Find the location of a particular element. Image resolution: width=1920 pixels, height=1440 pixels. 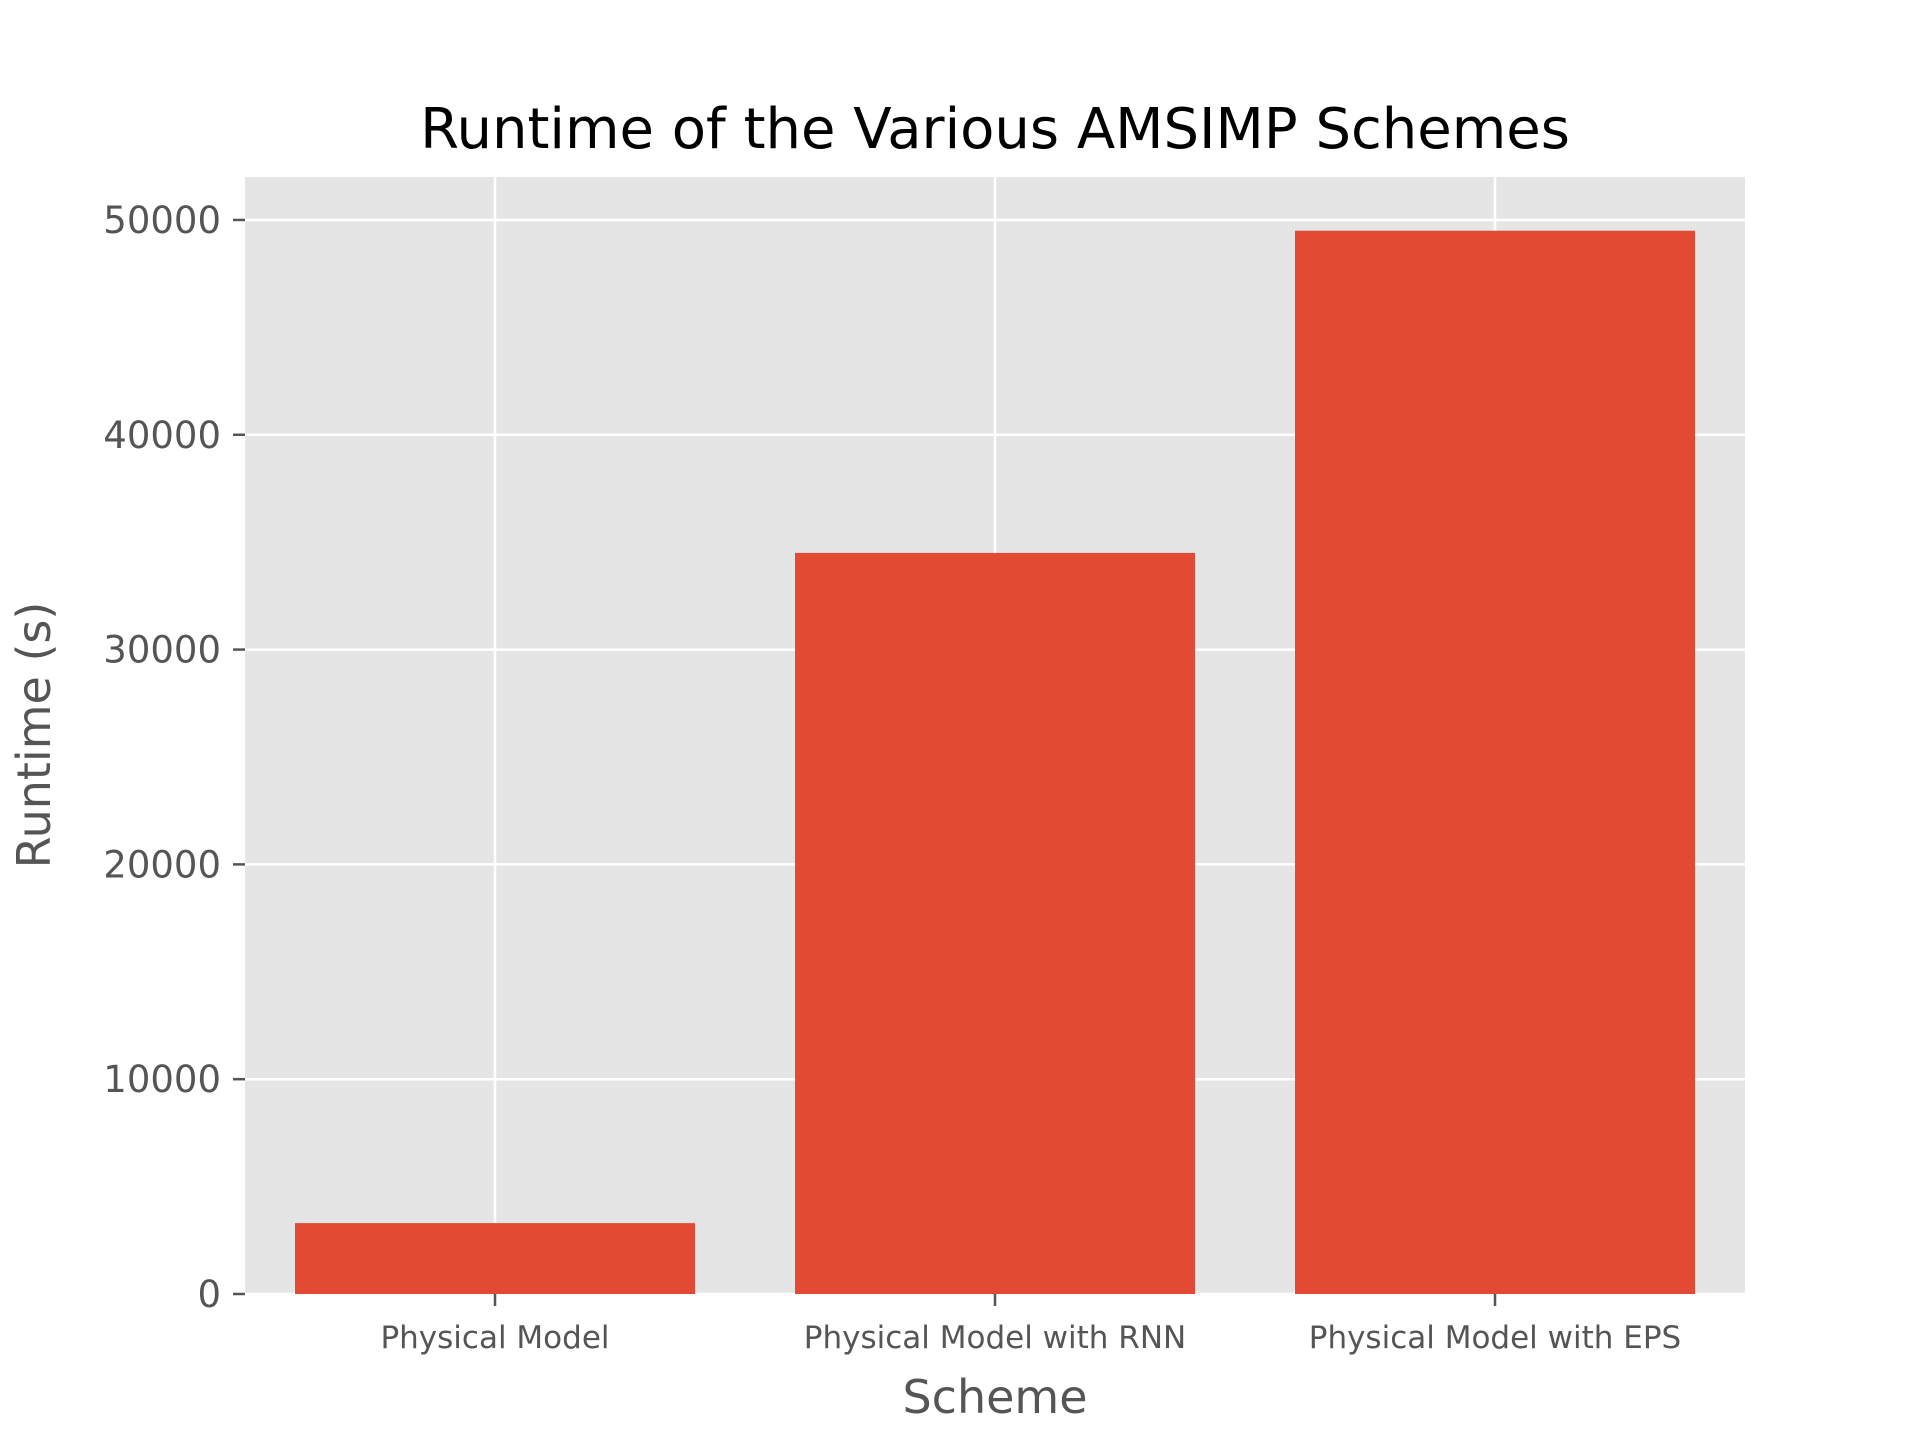

y-axis-label: Runtime (s) is located at coordinates (34, 735).